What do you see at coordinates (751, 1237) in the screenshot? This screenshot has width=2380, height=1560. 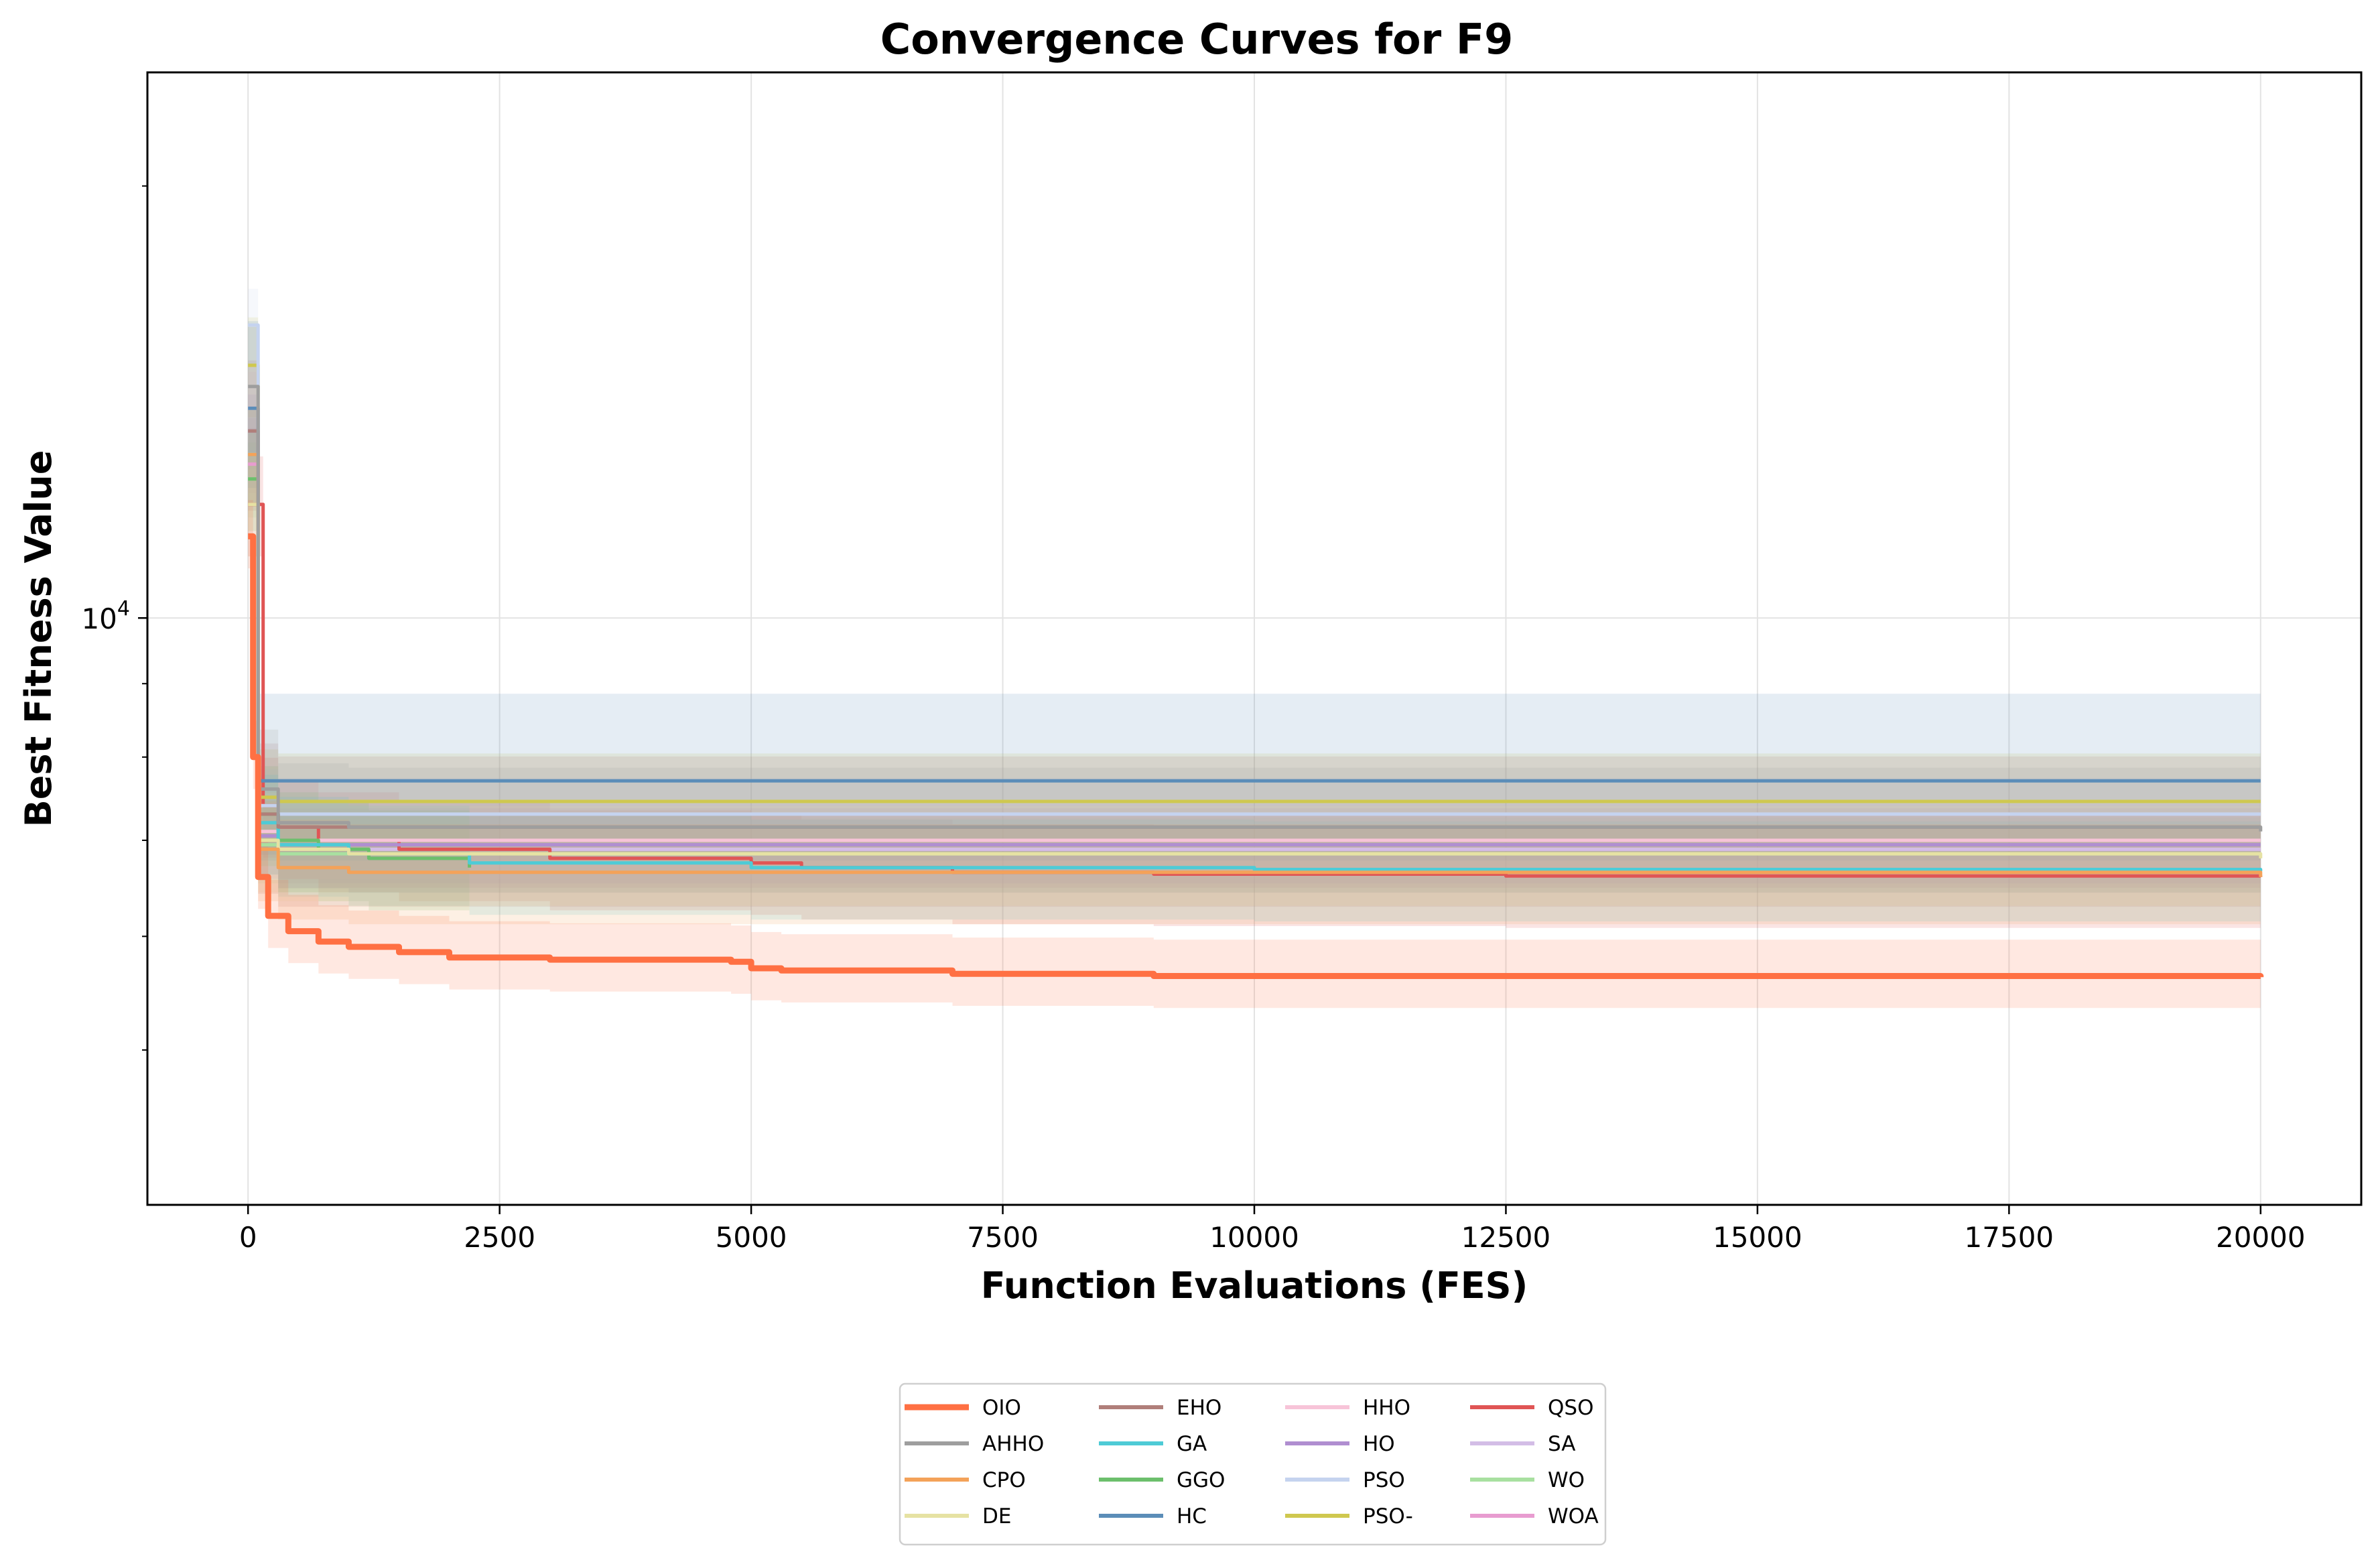 I see `x-tick-label: 5000` at bounding box center [751, 1237].